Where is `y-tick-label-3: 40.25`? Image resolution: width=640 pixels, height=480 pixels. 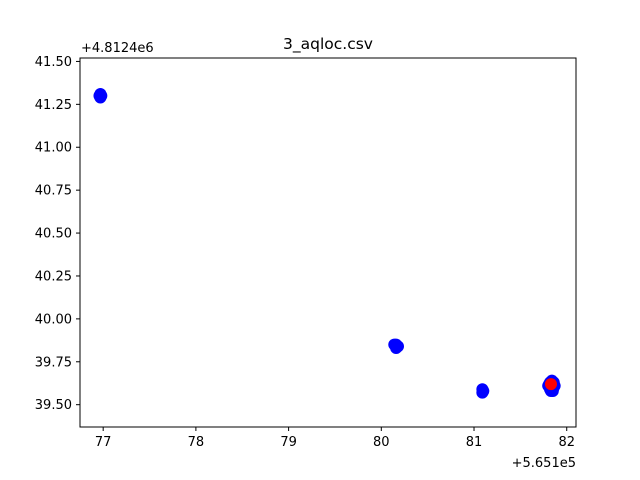 y-tick-label-3: 40.25 is located at coordinates (53, 276).